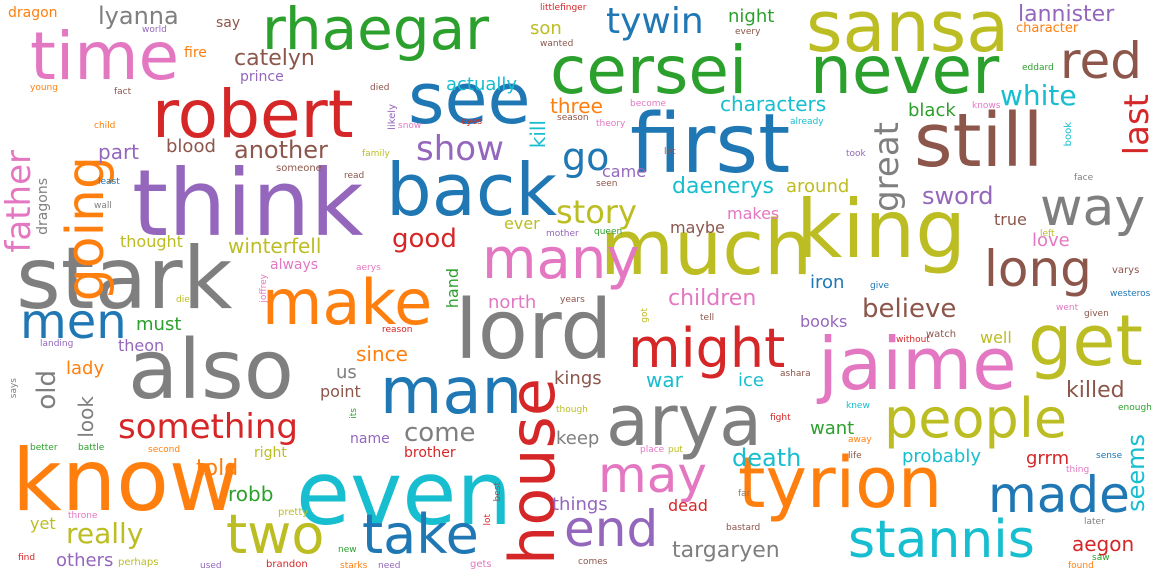 This screenshot has width=1163, height=581. Describe the element at coordinates (608, 232) in the screenshot. I see `word-queen: queen` at that location.